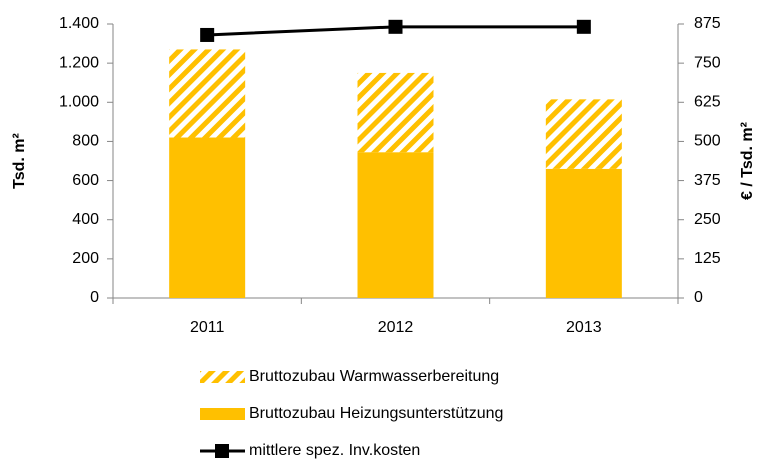 Image resolution: width=760 pixels, height=467 pixels. Describe the element at coordinates (85, 219) in the screenshot. I see `y-tick-label: 400` at that location.